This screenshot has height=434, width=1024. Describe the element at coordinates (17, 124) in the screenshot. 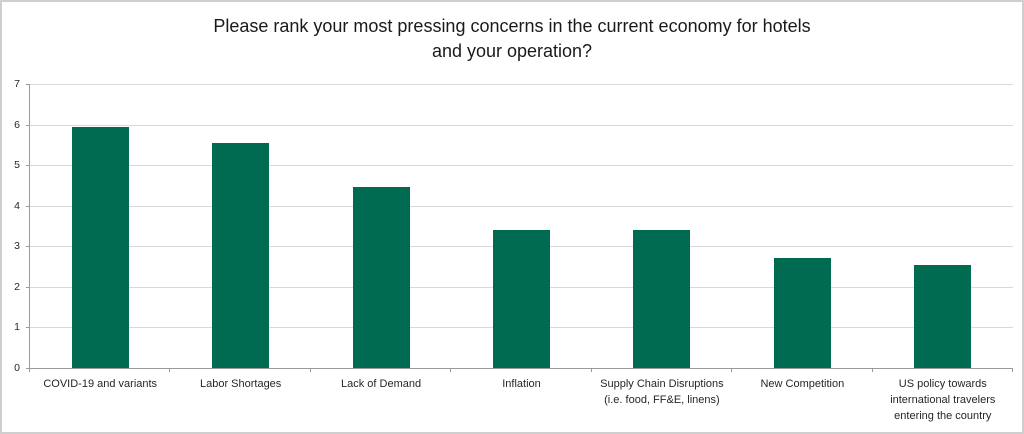

I see `y-axis-tick-label: 6` at that location.